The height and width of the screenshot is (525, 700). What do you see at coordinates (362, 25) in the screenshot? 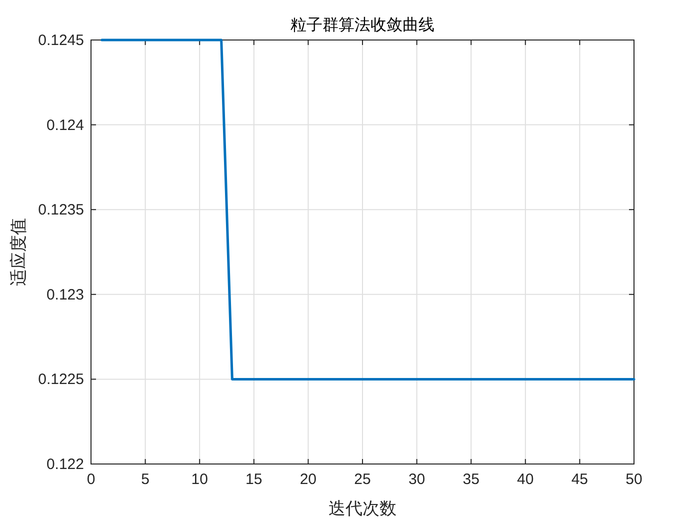
I see `chart-title: 粒子群算法收敛曲线` at bounding box center [362, 25].